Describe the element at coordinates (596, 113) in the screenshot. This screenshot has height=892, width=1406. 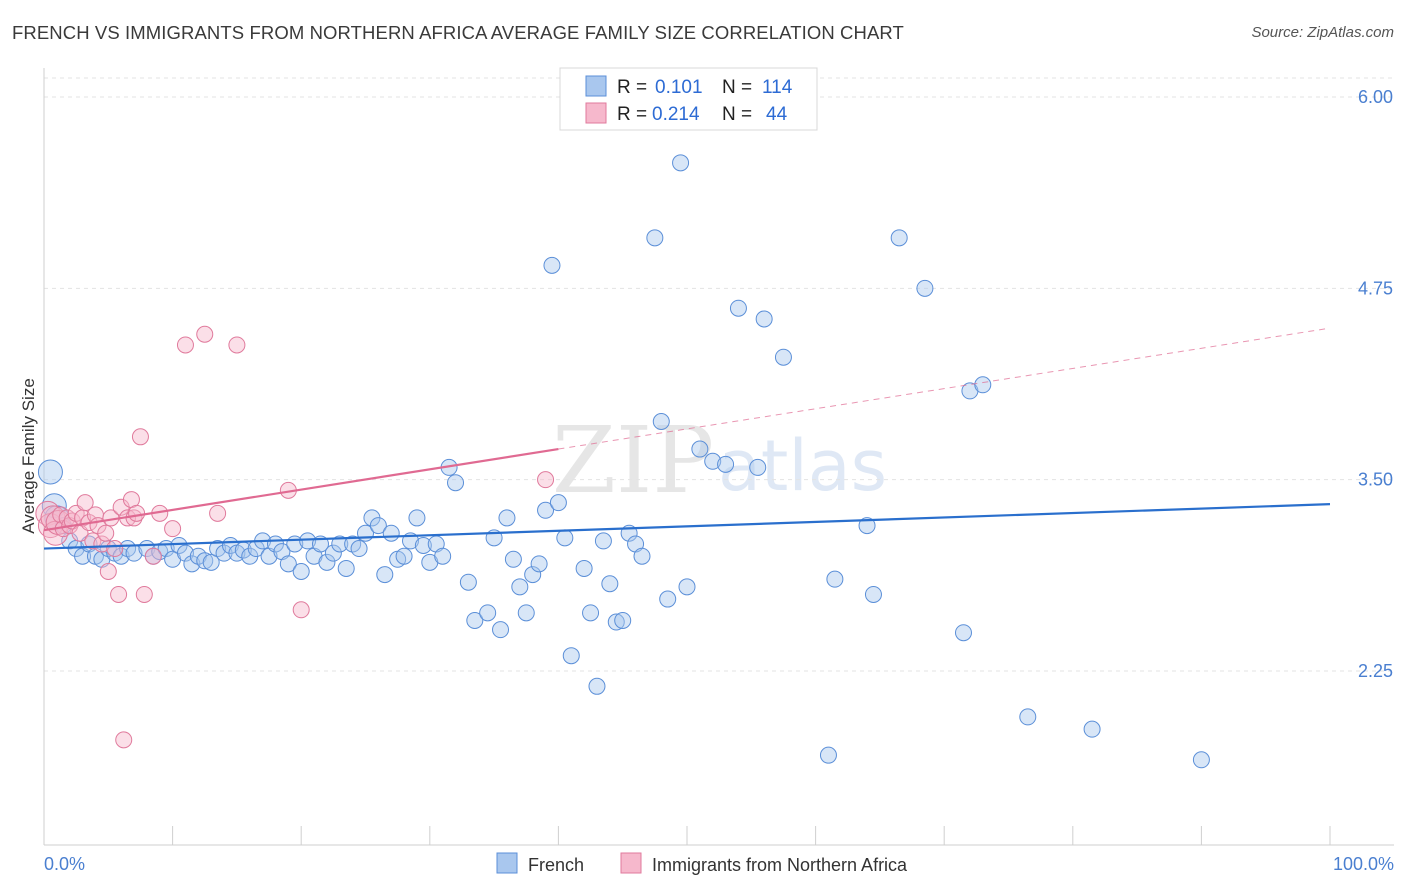
I see `legend-swatch-nafrica` at that location.